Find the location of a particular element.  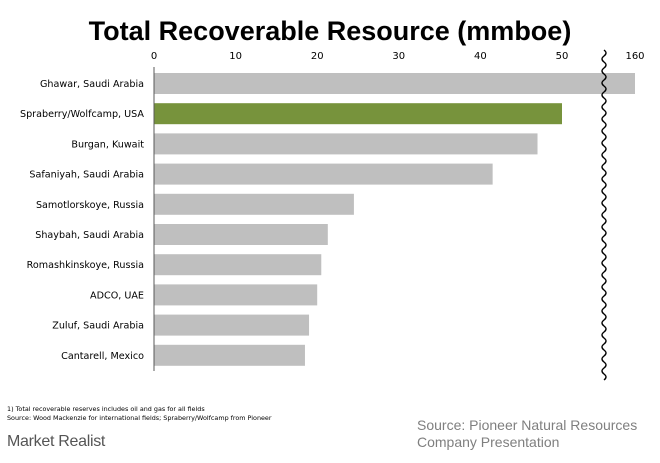

x-tick-label: 0 is located at coordinates (154, 56).